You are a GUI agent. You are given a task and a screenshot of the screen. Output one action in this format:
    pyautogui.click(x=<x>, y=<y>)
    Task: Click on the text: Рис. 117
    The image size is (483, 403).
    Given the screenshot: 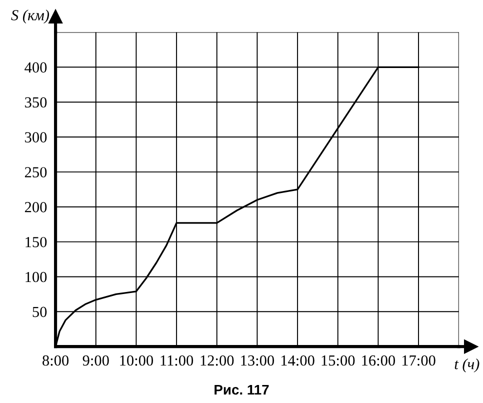 What is the action you would take?
    pyautogui.click(x=241, y=389)
    